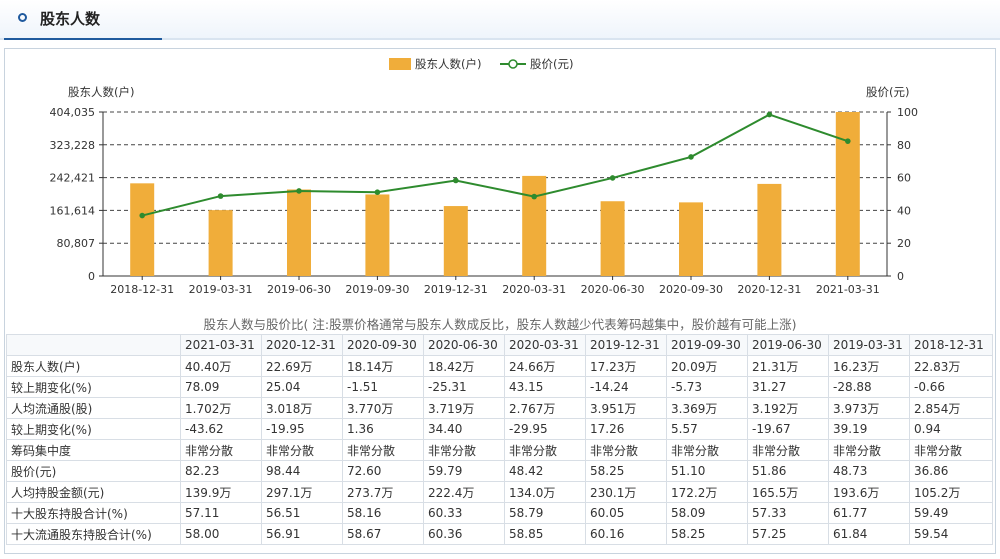  What do you see at coordinates (464, 345) in the screenshot?
I see `table-header-cell: 2020-06-30` at bounding box center [464, 345].